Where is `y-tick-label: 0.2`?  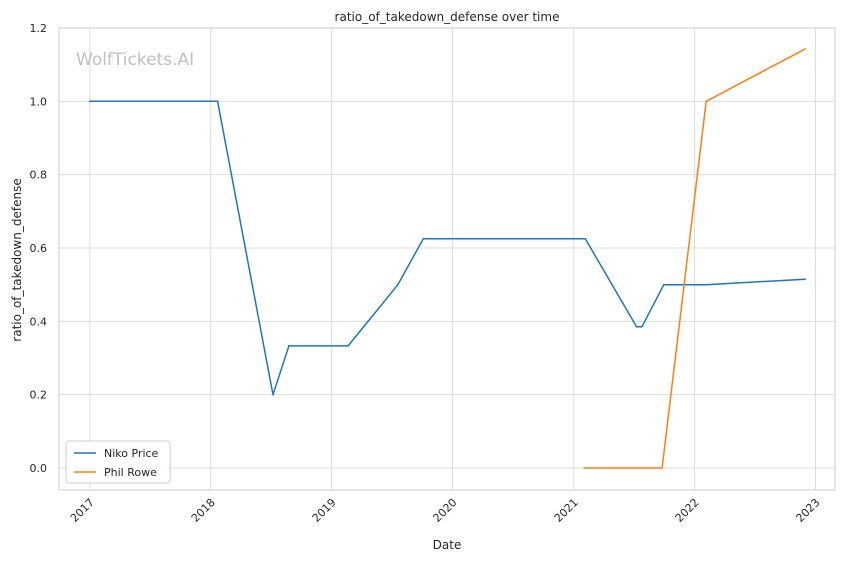
y-tick-label: 0.2 is located at coordinates (39, 395).